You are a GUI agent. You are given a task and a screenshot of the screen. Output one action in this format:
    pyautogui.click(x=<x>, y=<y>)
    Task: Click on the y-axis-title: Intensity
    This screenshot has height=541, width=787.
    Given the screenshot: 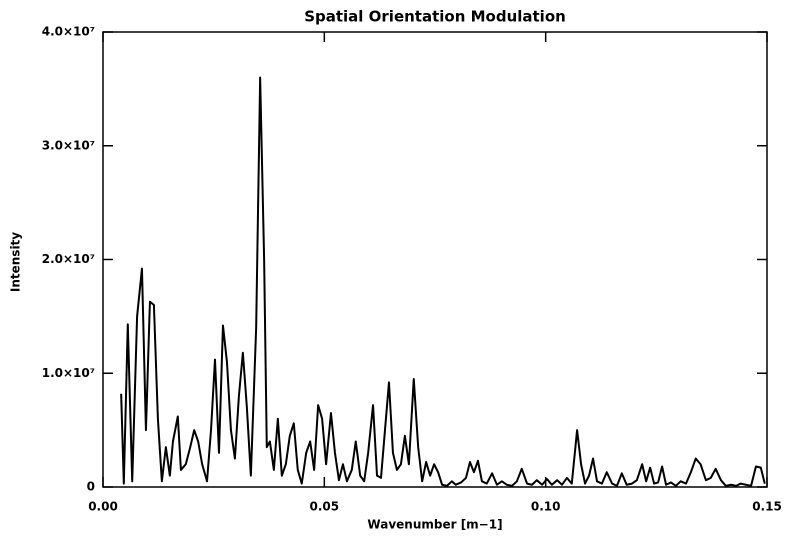 What is the action you would take?
    pyautogui.click(x=16, y=262)
    